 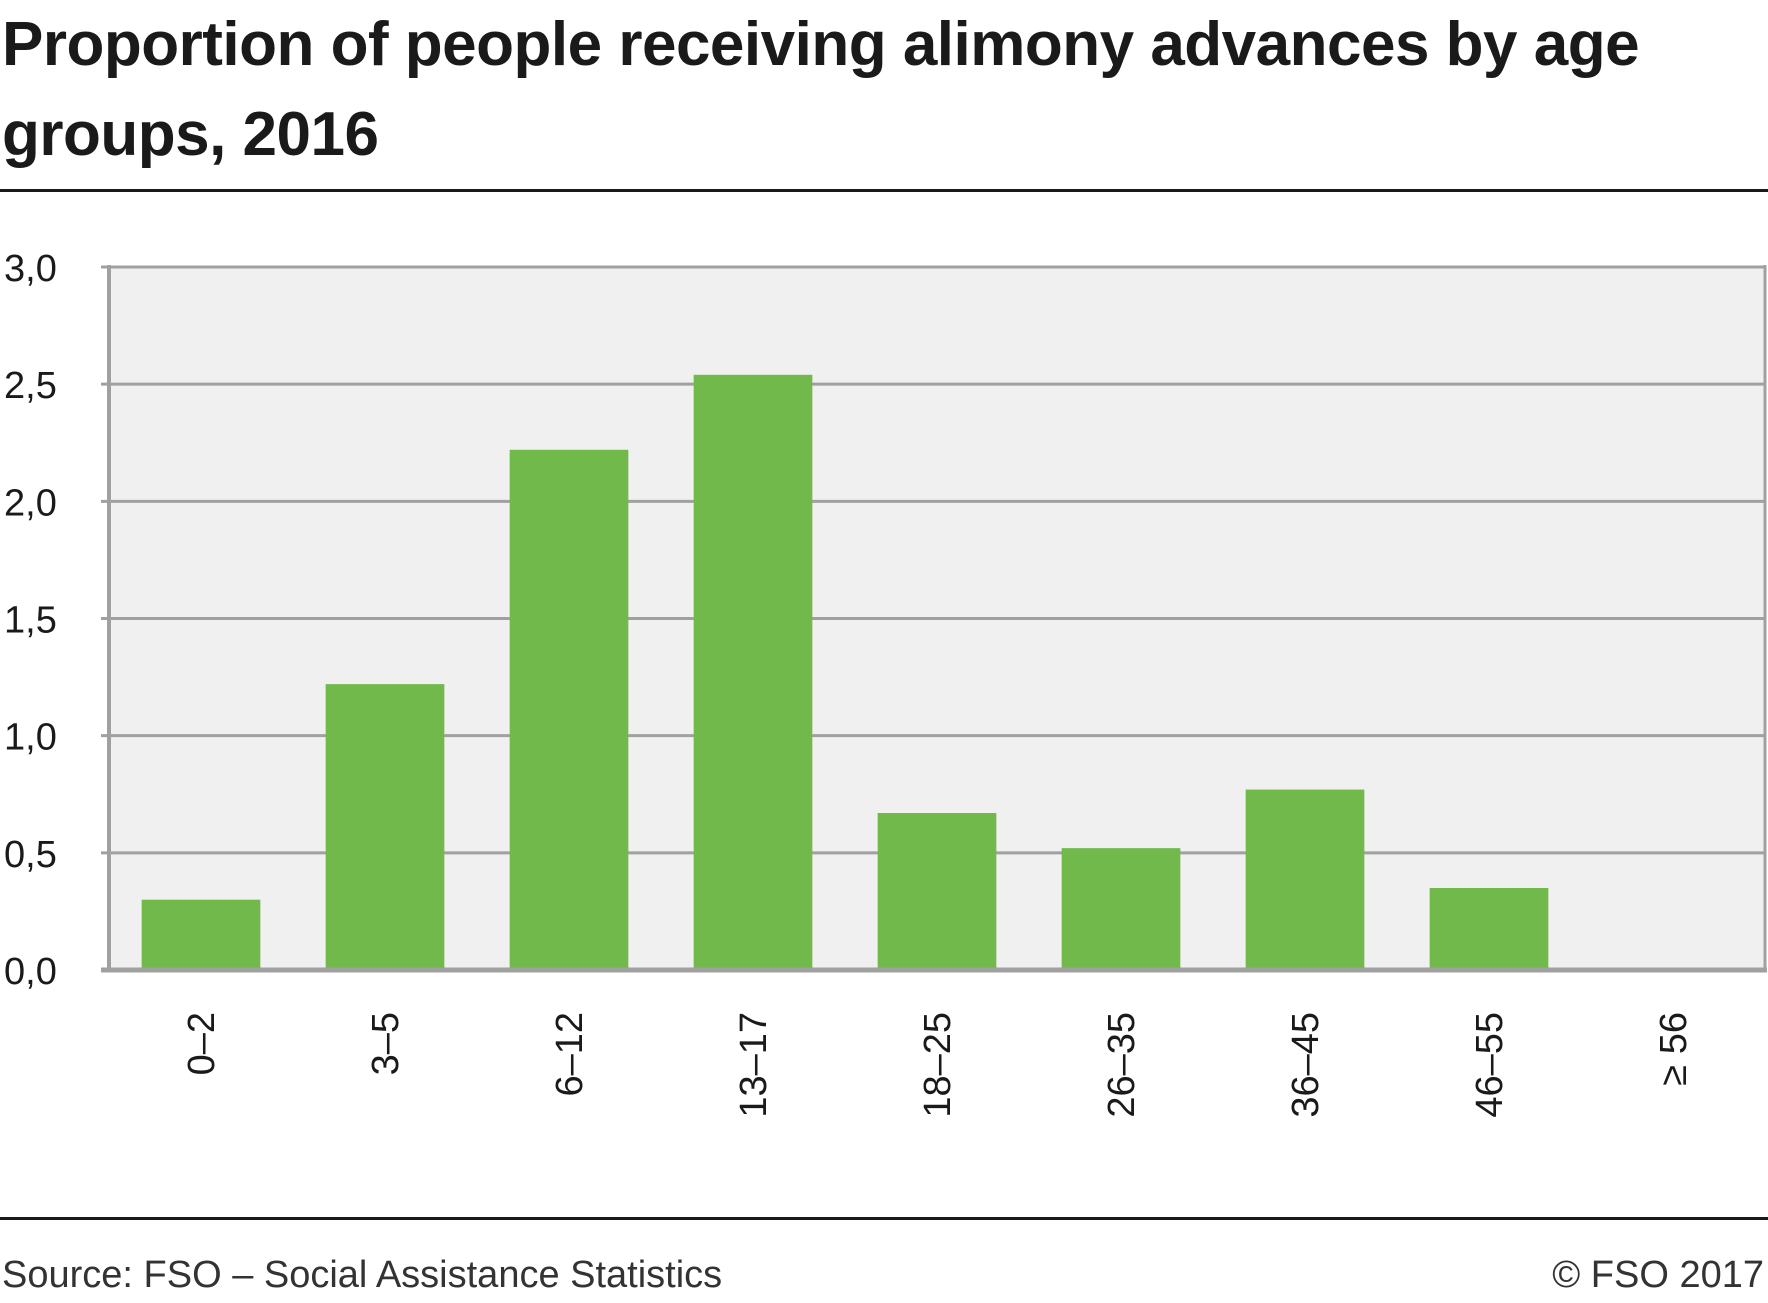 I want to click on y-tick-label: 1,0, so click(x=30, y=738).